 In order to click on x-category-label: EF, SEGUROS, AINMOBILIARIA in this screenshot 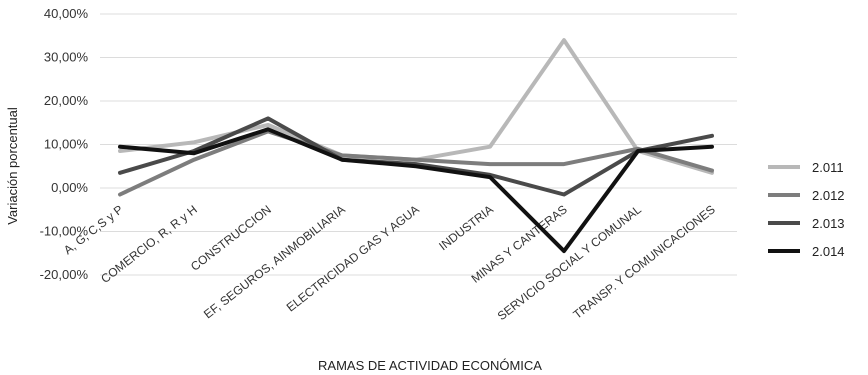, I will do `click(274, 261)`.